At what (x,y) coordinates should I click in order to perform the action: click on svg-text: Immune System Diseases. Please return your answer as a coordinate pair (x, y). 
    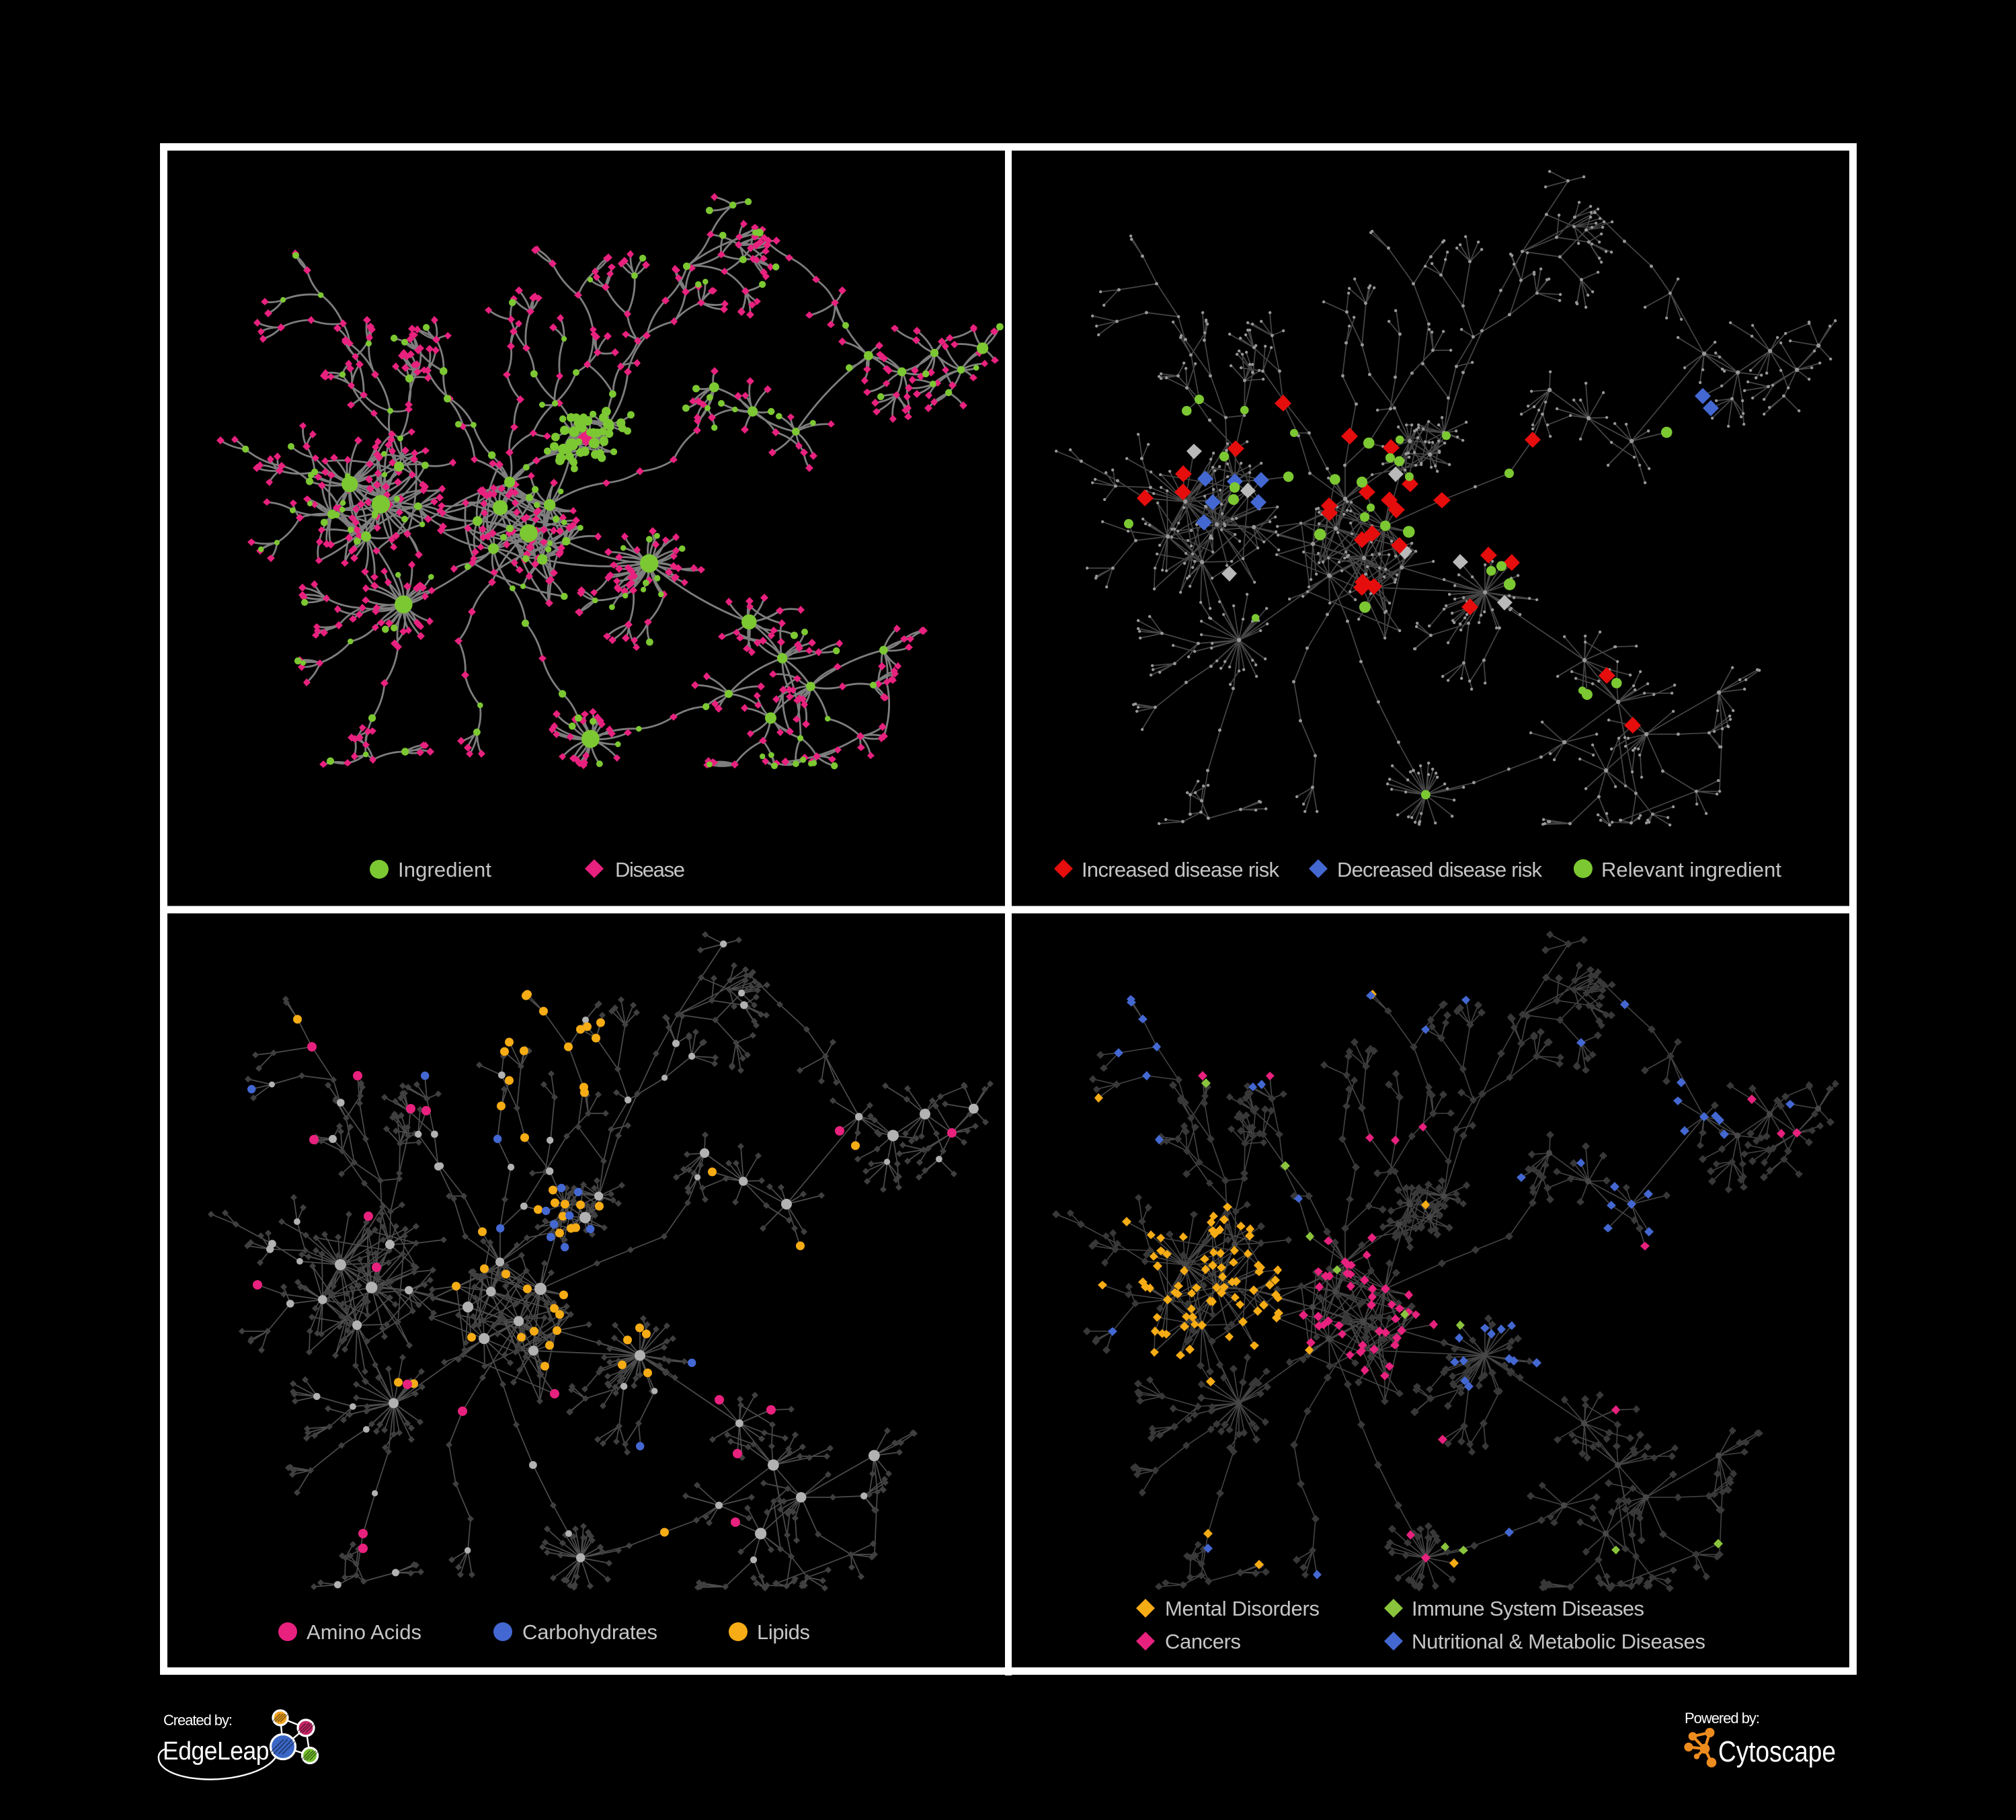
    Looking at the image, I should click on (1528, 1608).